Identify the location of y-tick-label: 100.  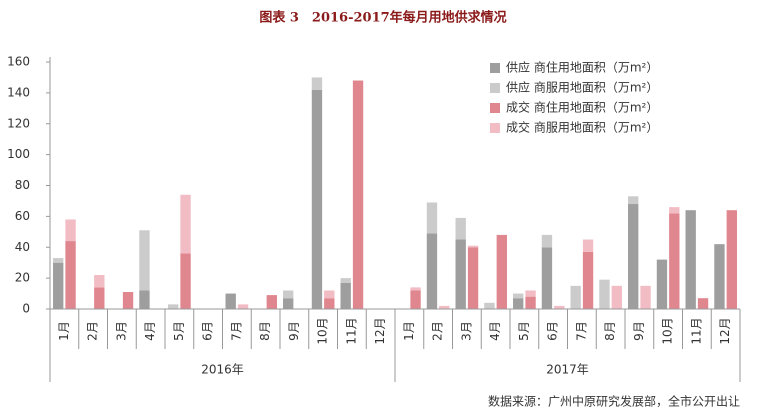
(18, 154).